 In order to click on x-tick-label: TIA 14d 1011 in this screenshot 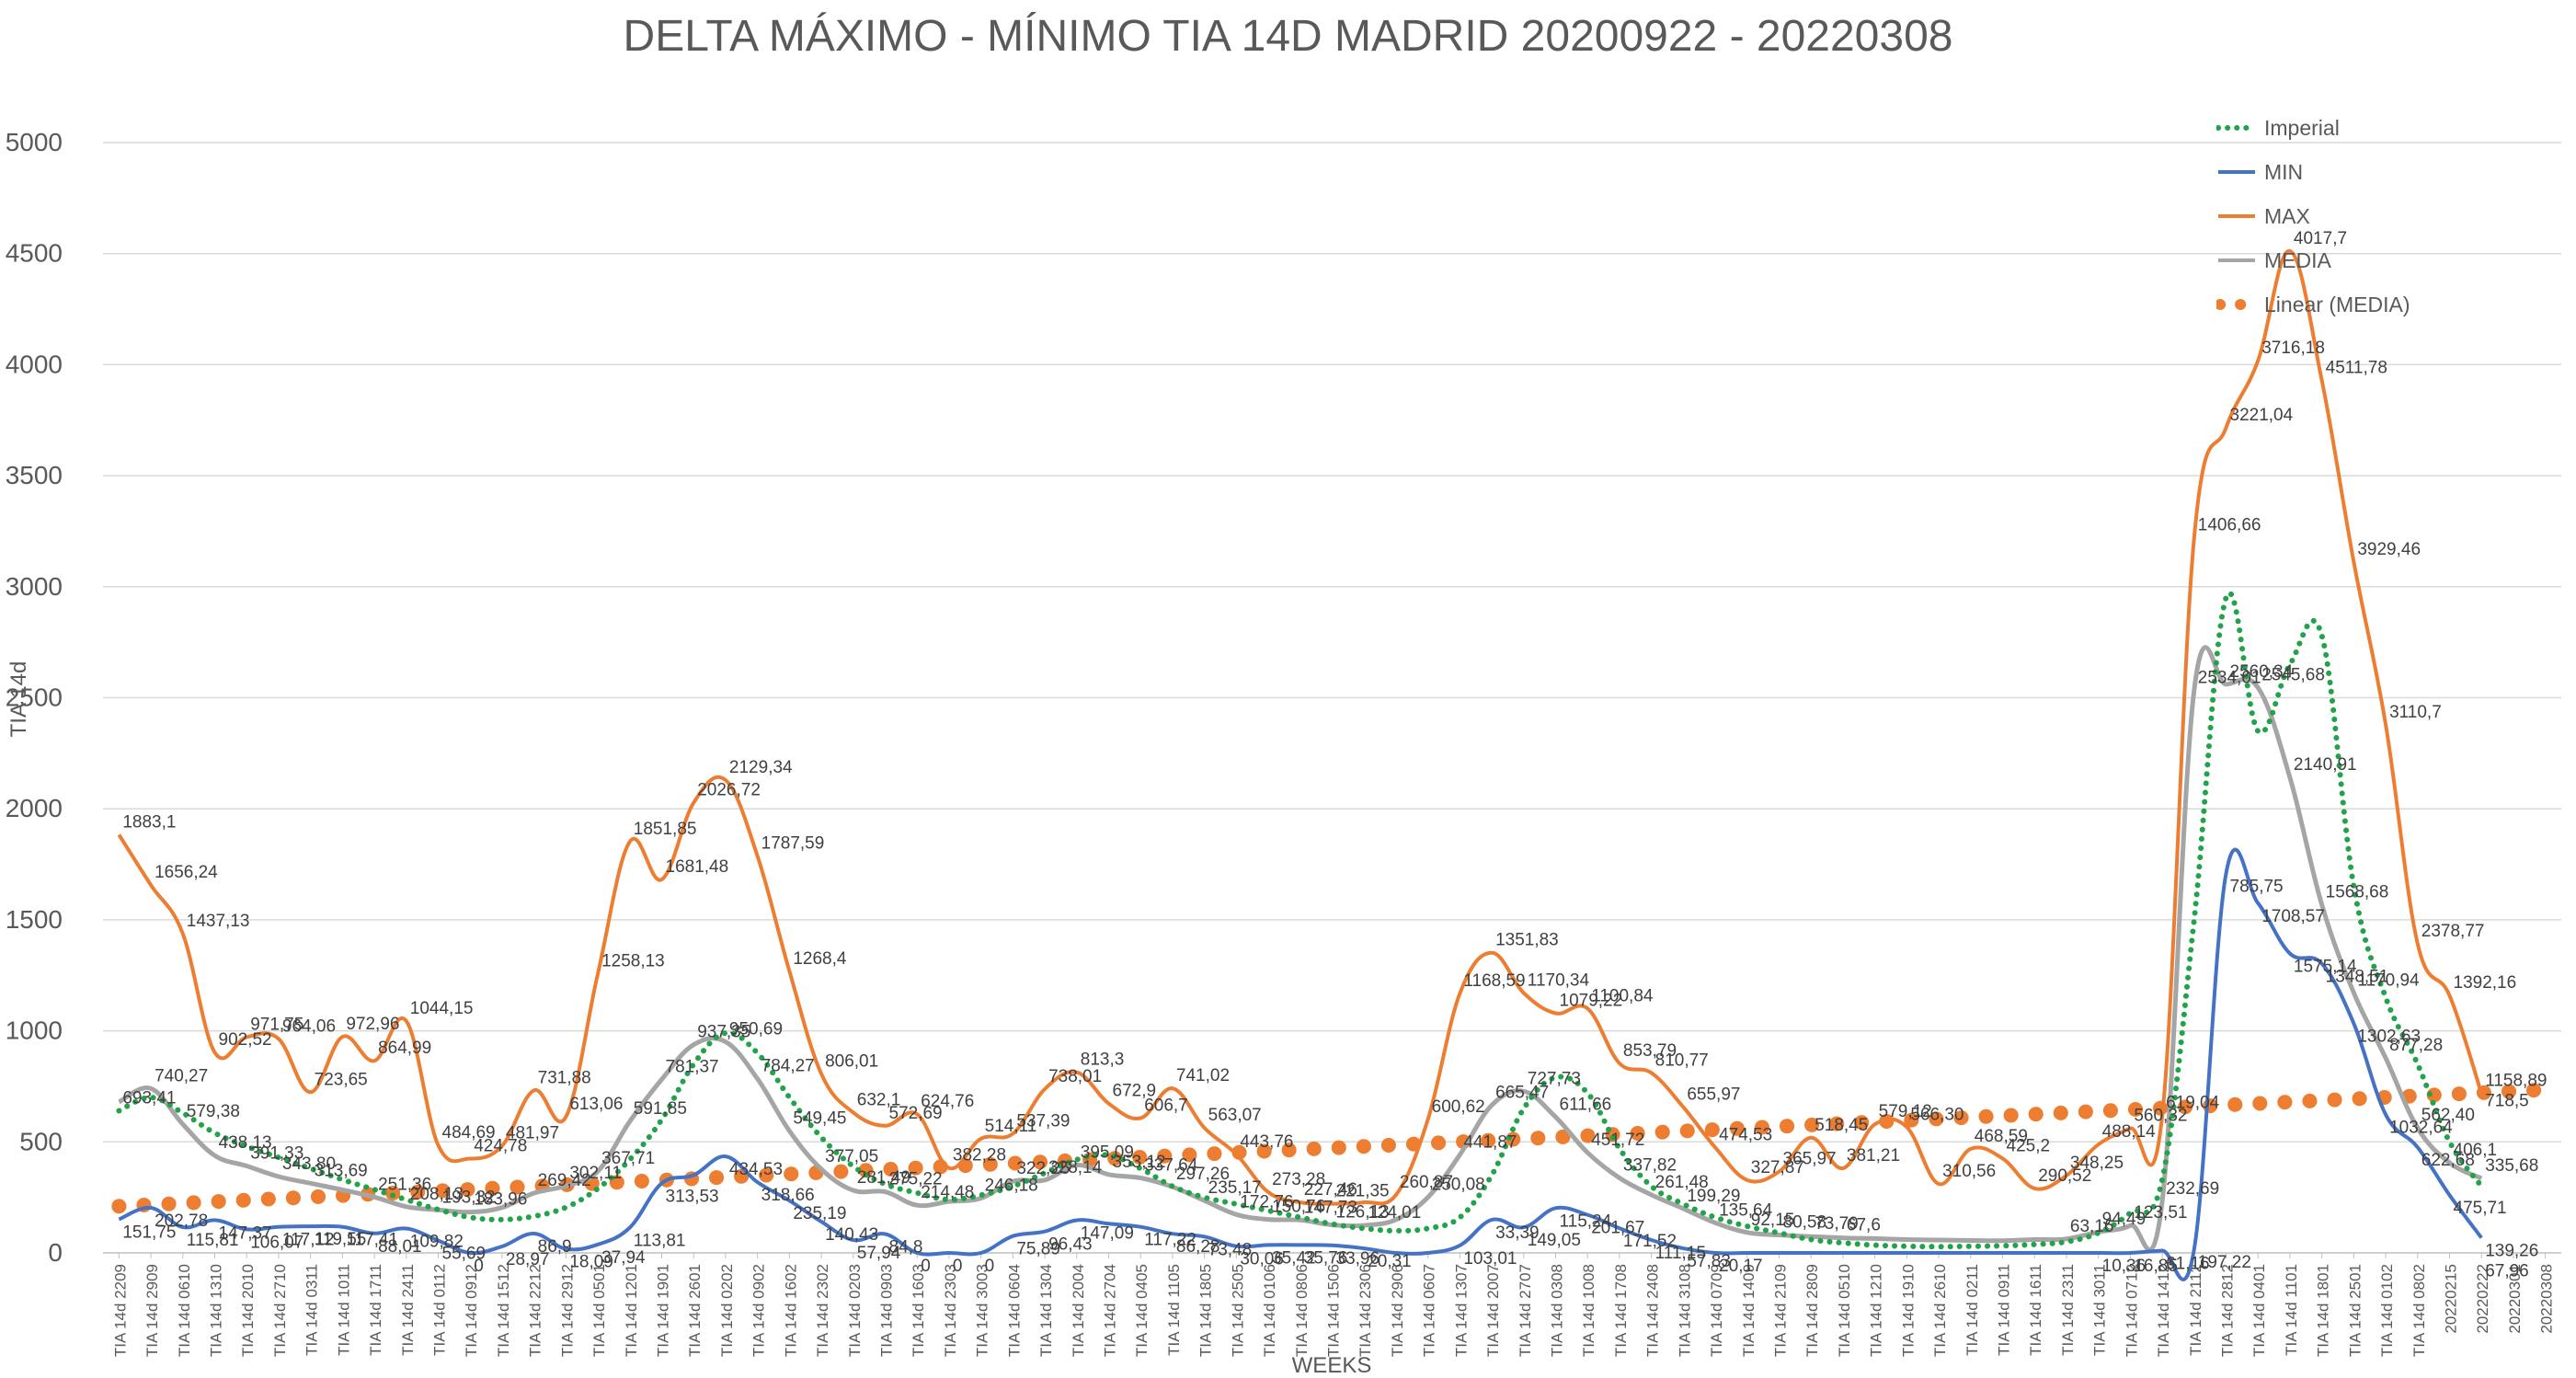, I will do `click(343, 1310)`.